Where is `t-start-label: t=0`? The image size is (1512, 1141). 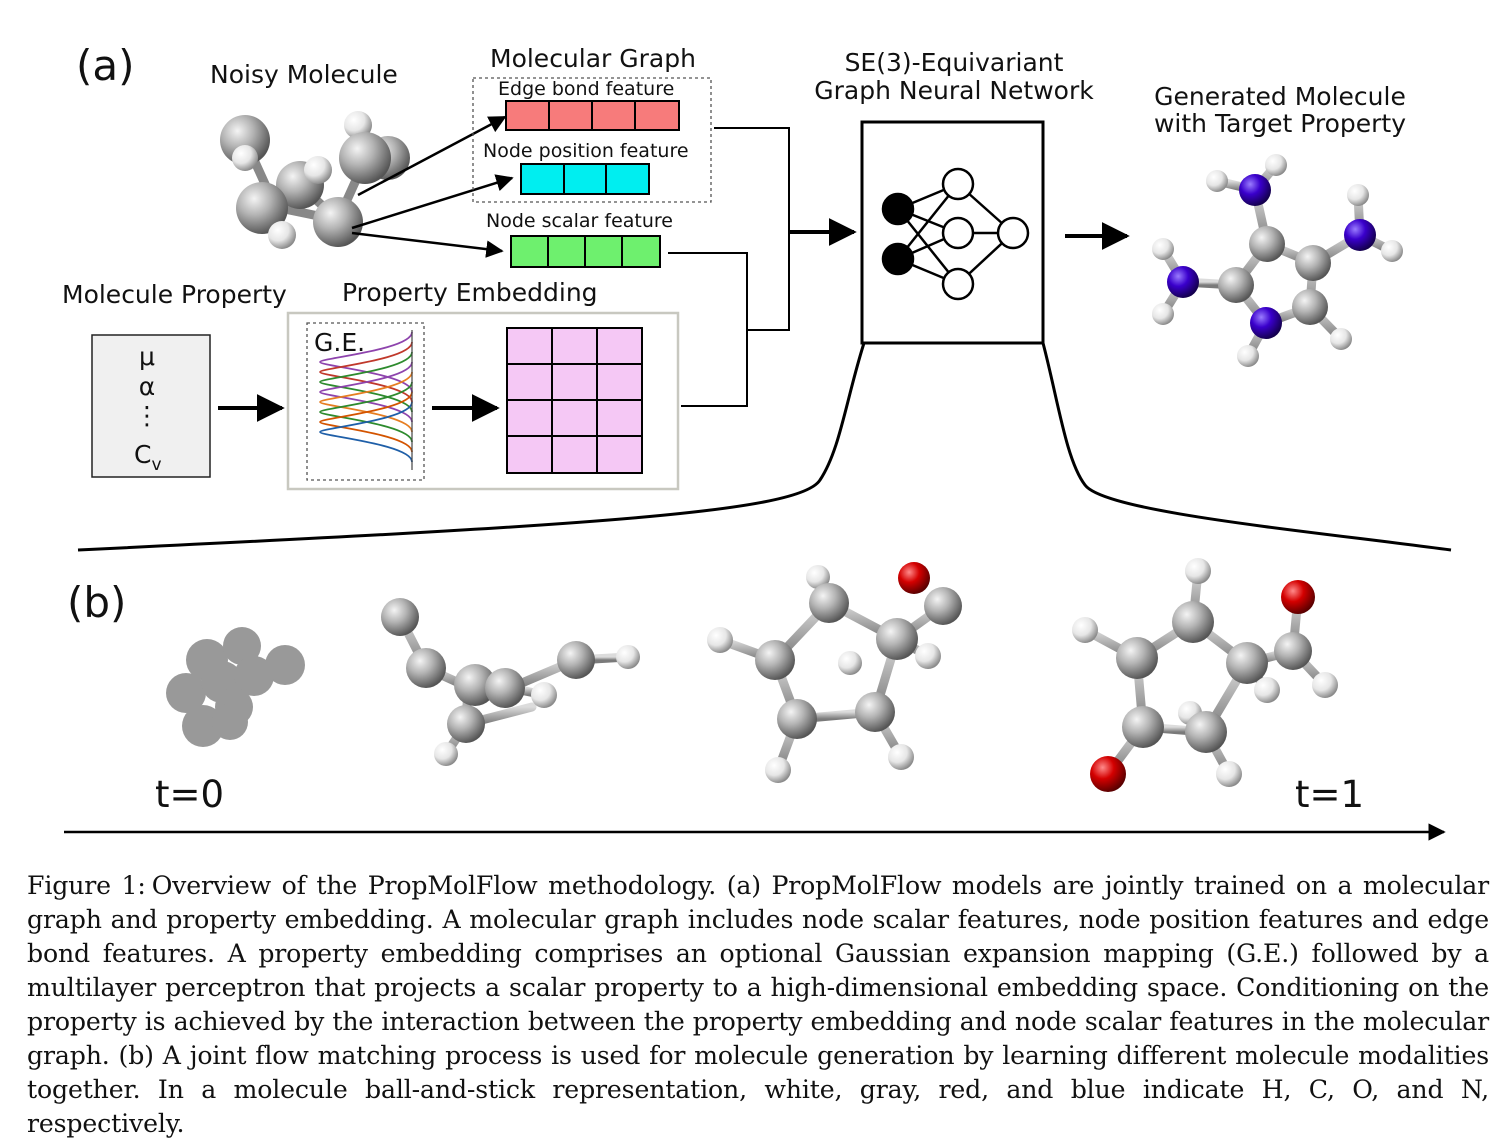 t-start-label: t=0 is located at coordinates (189, 794).